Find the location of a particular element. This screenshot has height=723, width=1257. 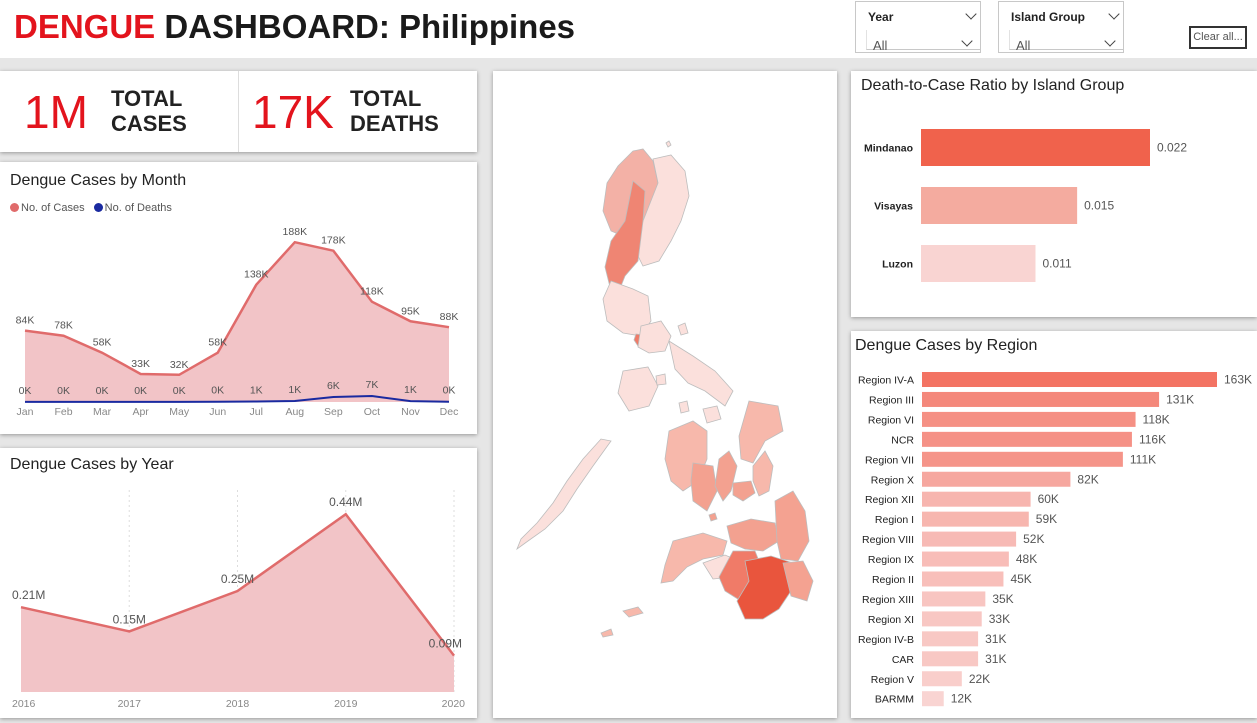

region-data-label: 12K is located at coordinates (961, 699).